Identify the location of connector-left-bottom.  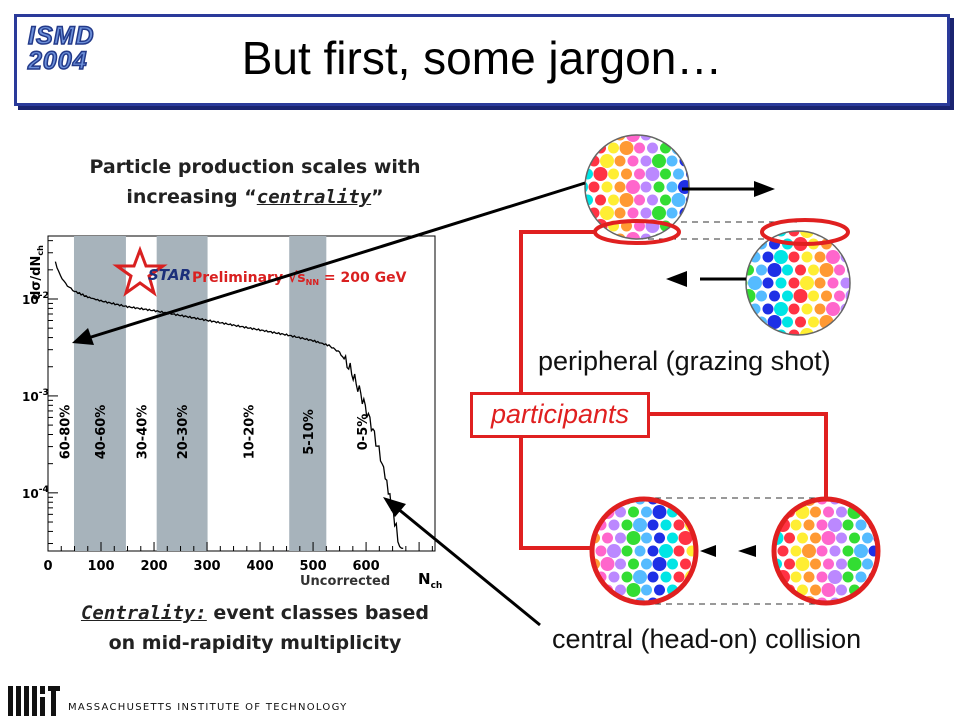
(556, 494).